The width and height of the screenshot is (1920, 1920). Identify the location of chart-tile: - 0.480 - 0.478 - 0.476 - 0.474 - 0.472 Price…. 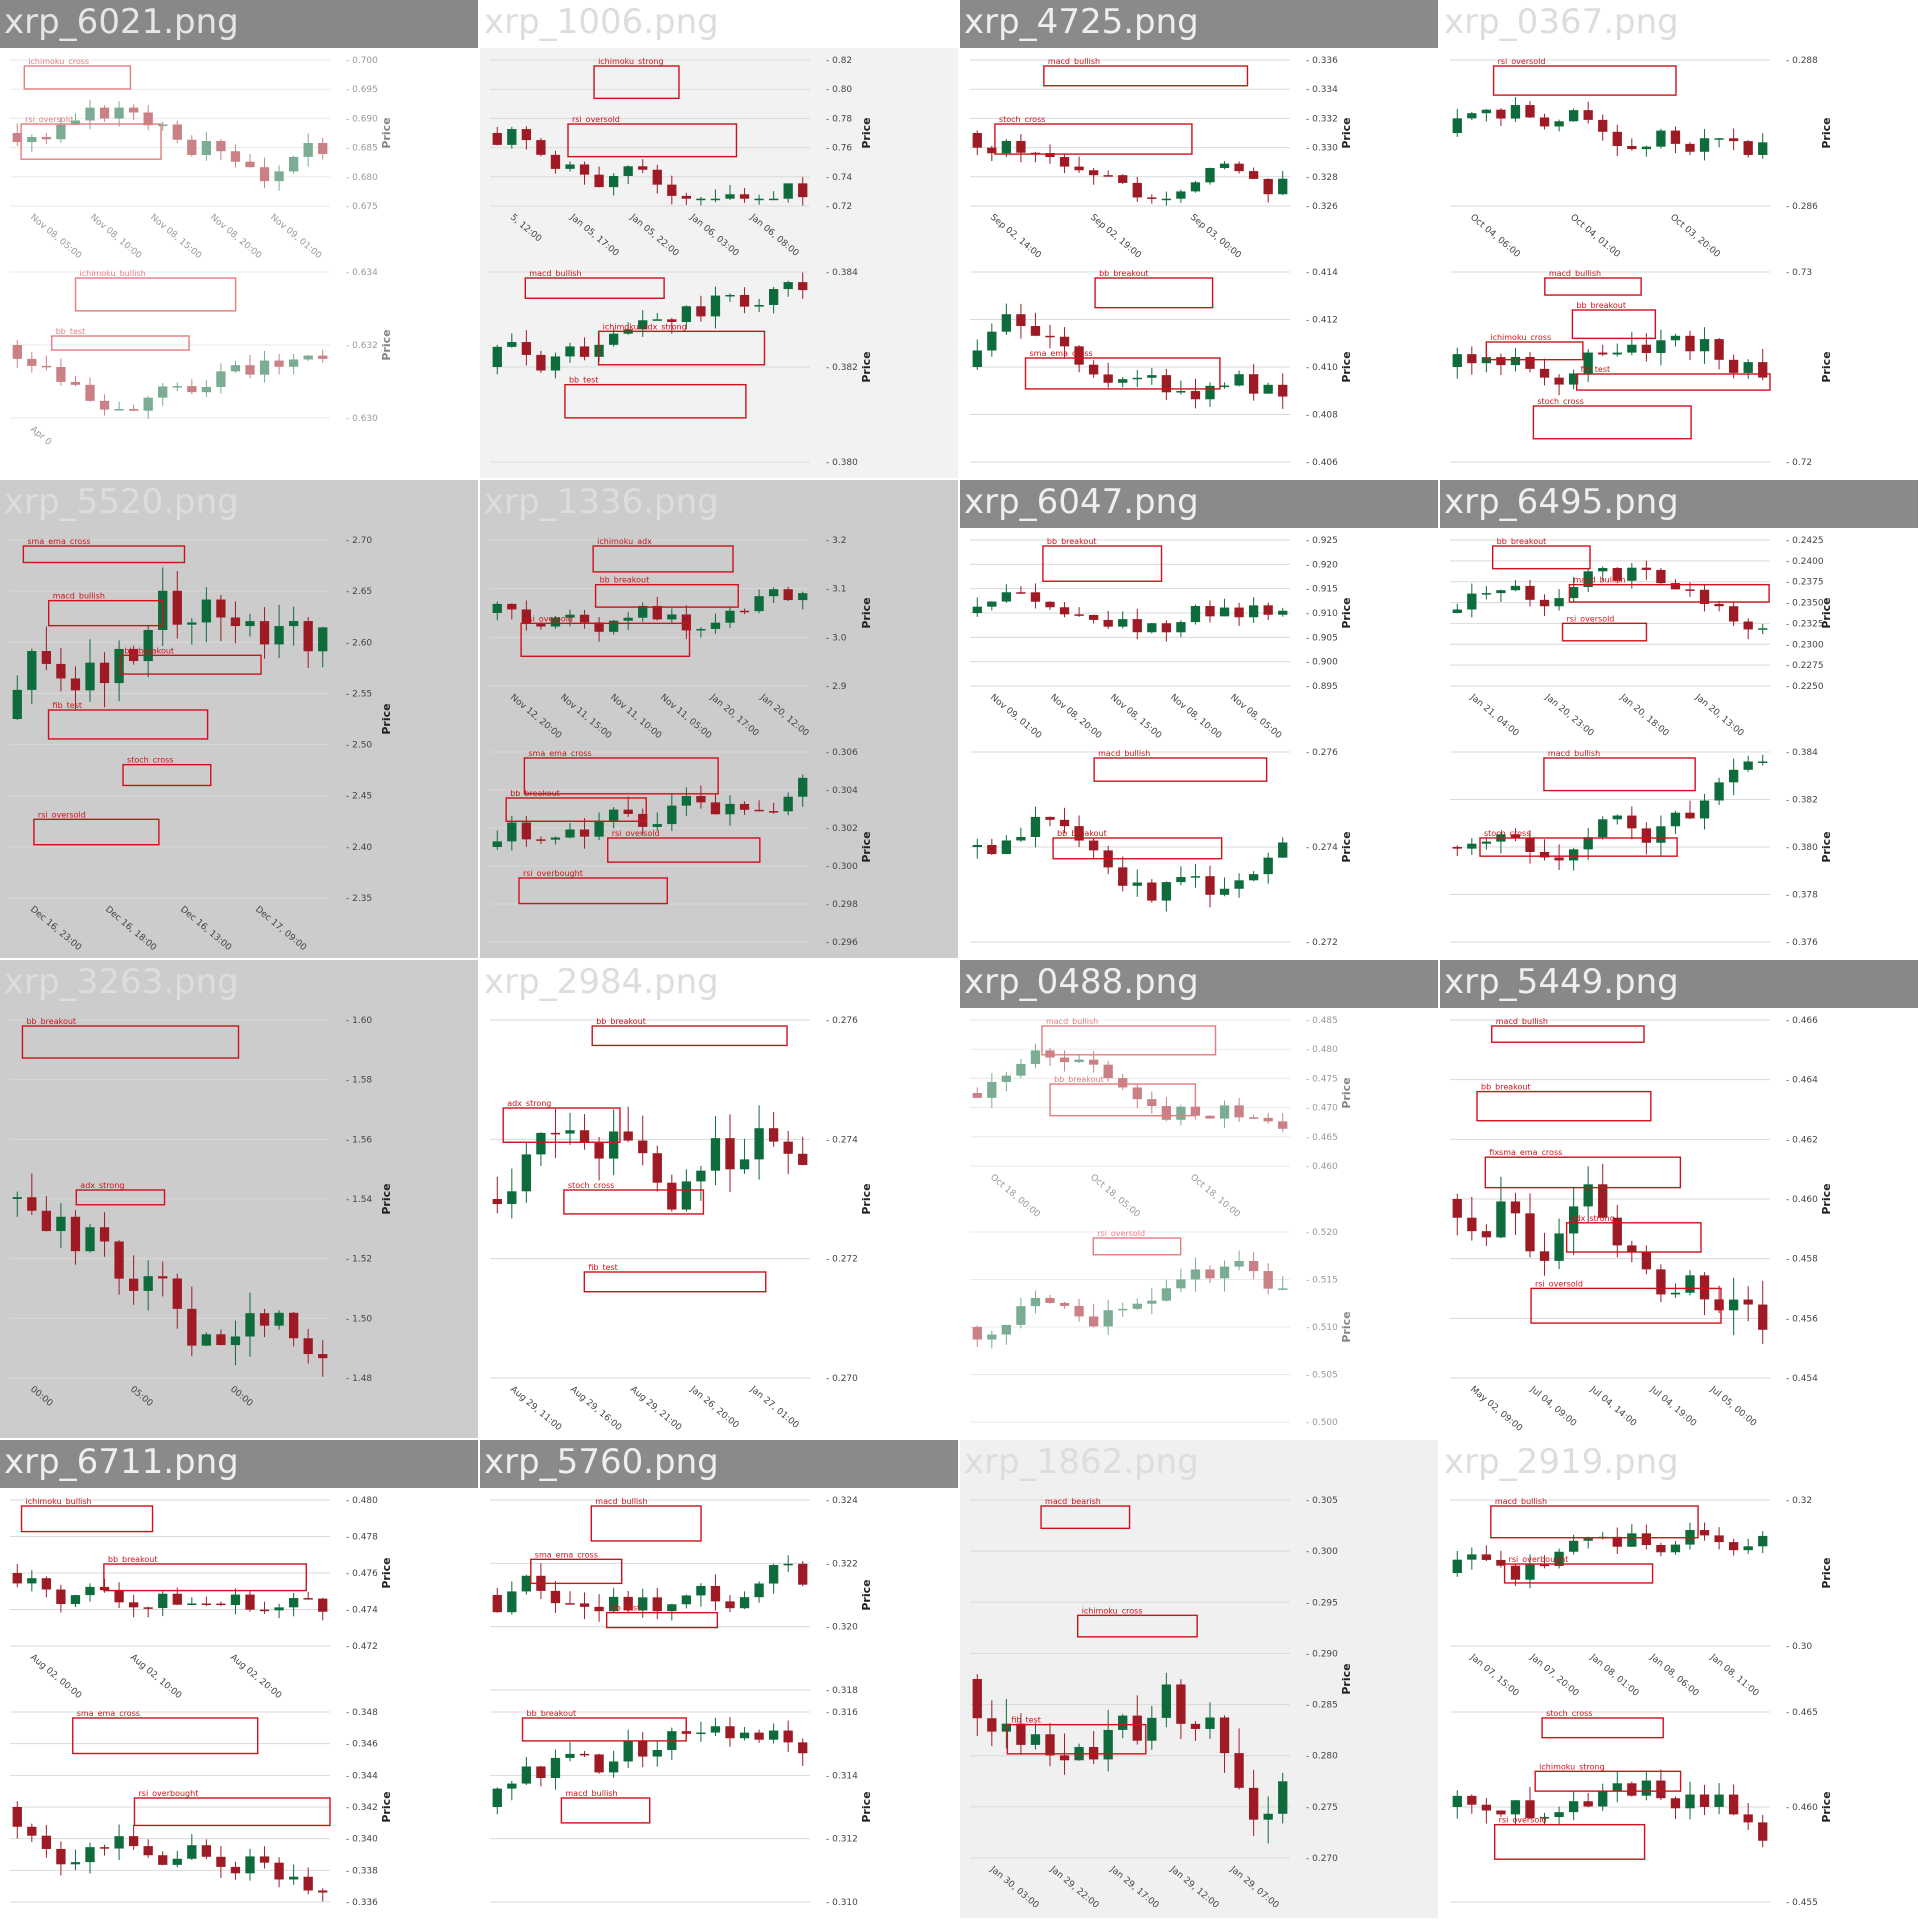
(240, 1680).